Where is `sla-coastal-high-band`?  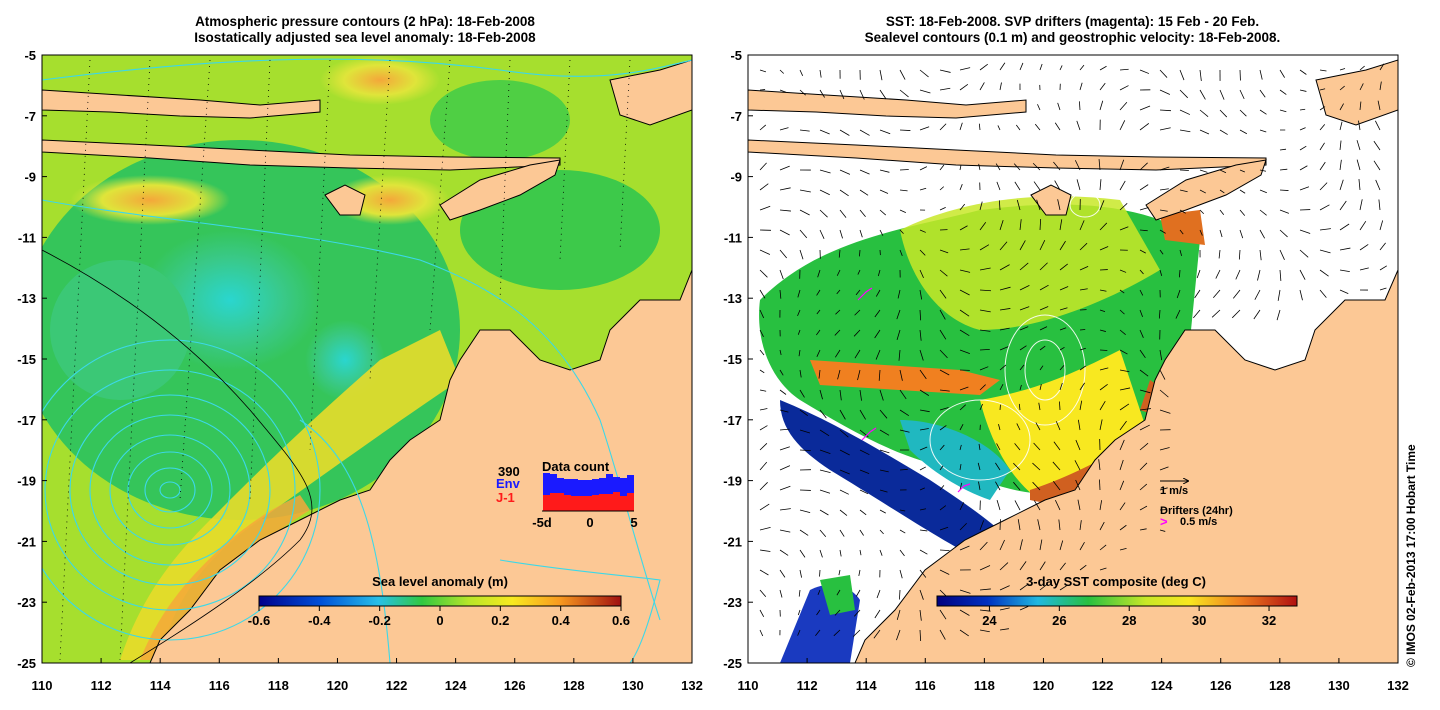
sla-coastal-high-band is located at coordinates (290, 495).